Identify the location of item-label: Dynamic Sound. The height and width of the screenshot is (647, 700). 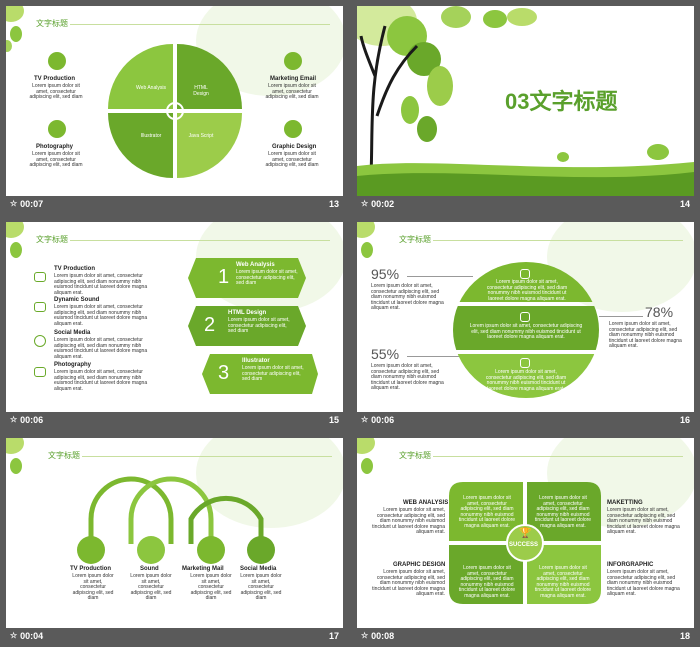
(77, 300).